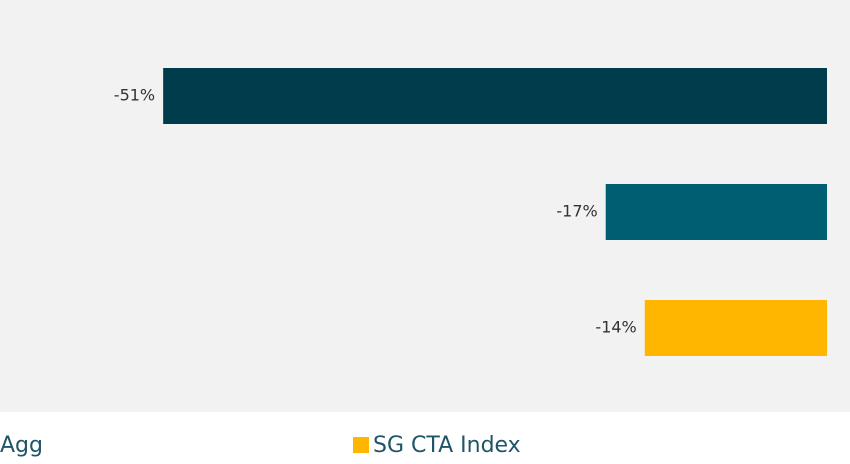 The height and width of the screenshot is (464, 850). I want to click on value-label: -17%, so click(576, 211).